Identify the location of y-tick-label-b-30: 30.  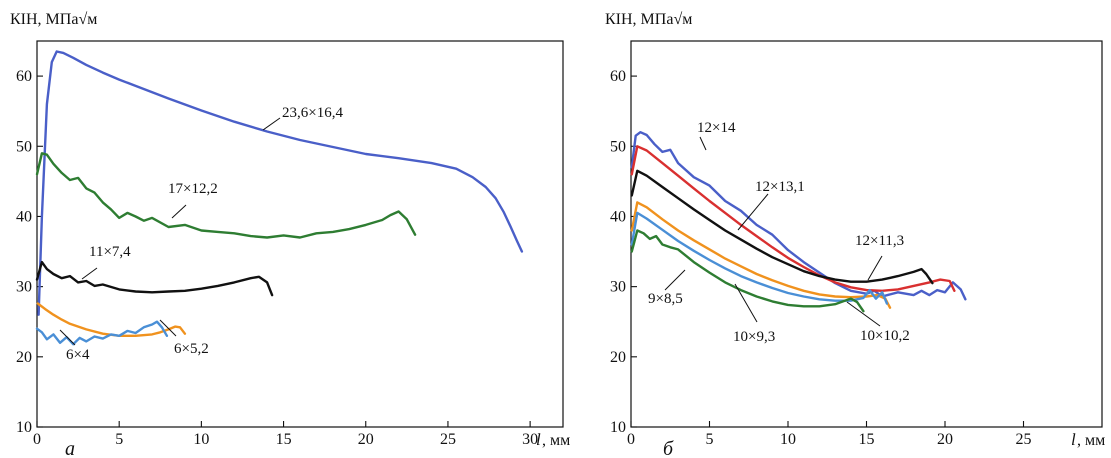
(618, 287).